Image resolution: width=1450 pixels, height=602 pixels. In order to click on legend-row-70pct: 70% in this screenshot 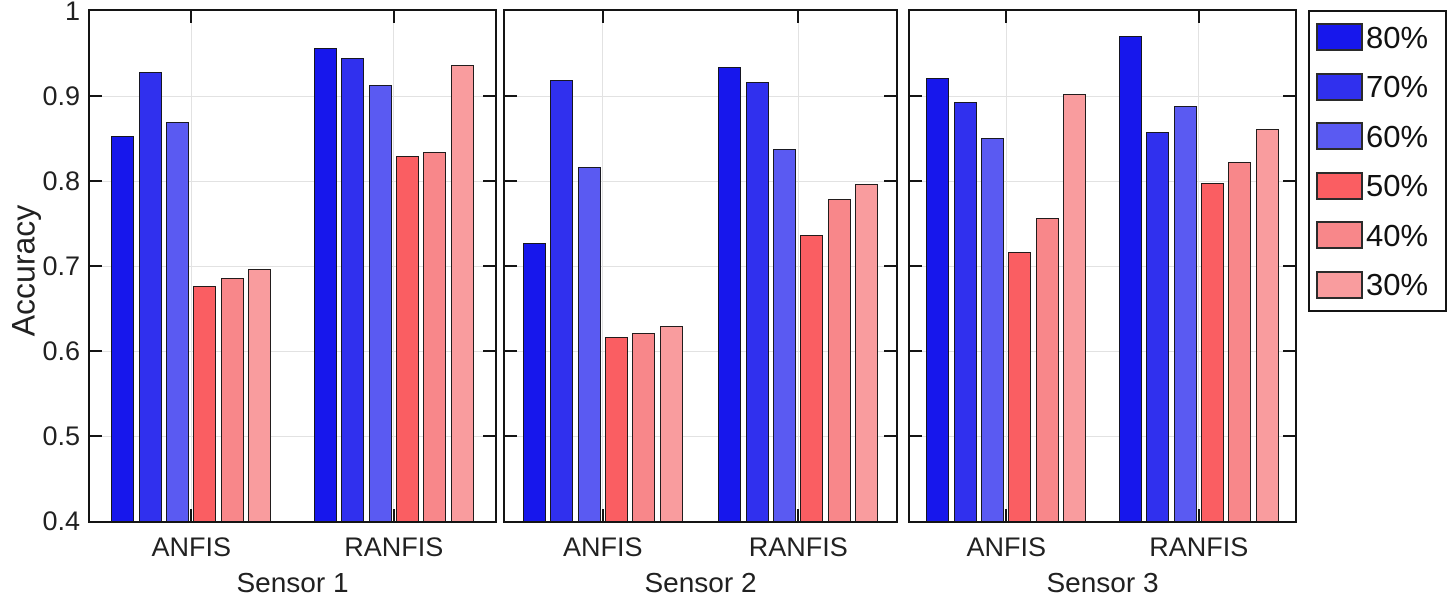, I will do `click(1377, 87)`.